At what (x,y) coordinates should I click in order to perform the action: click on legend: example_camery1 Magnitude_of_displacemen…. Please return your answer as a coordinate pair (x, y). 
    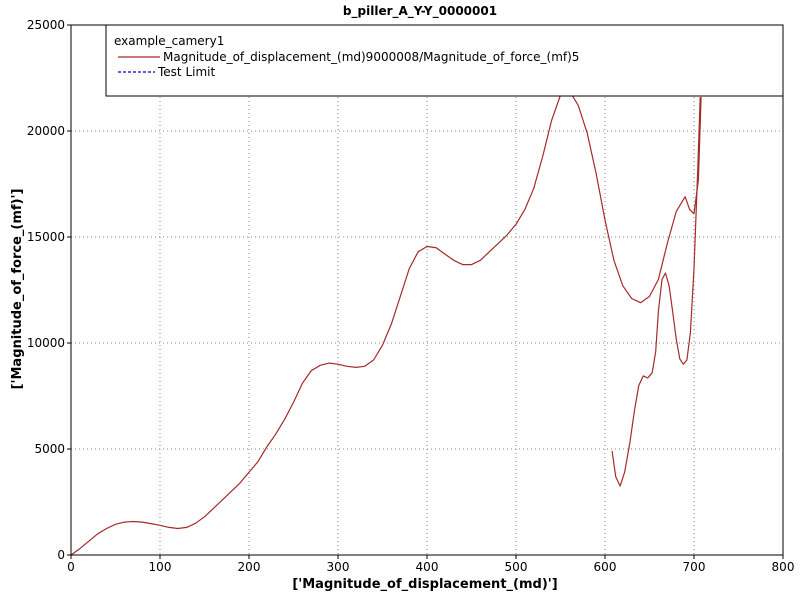
    Looking at the image, I should click on (444, 60).